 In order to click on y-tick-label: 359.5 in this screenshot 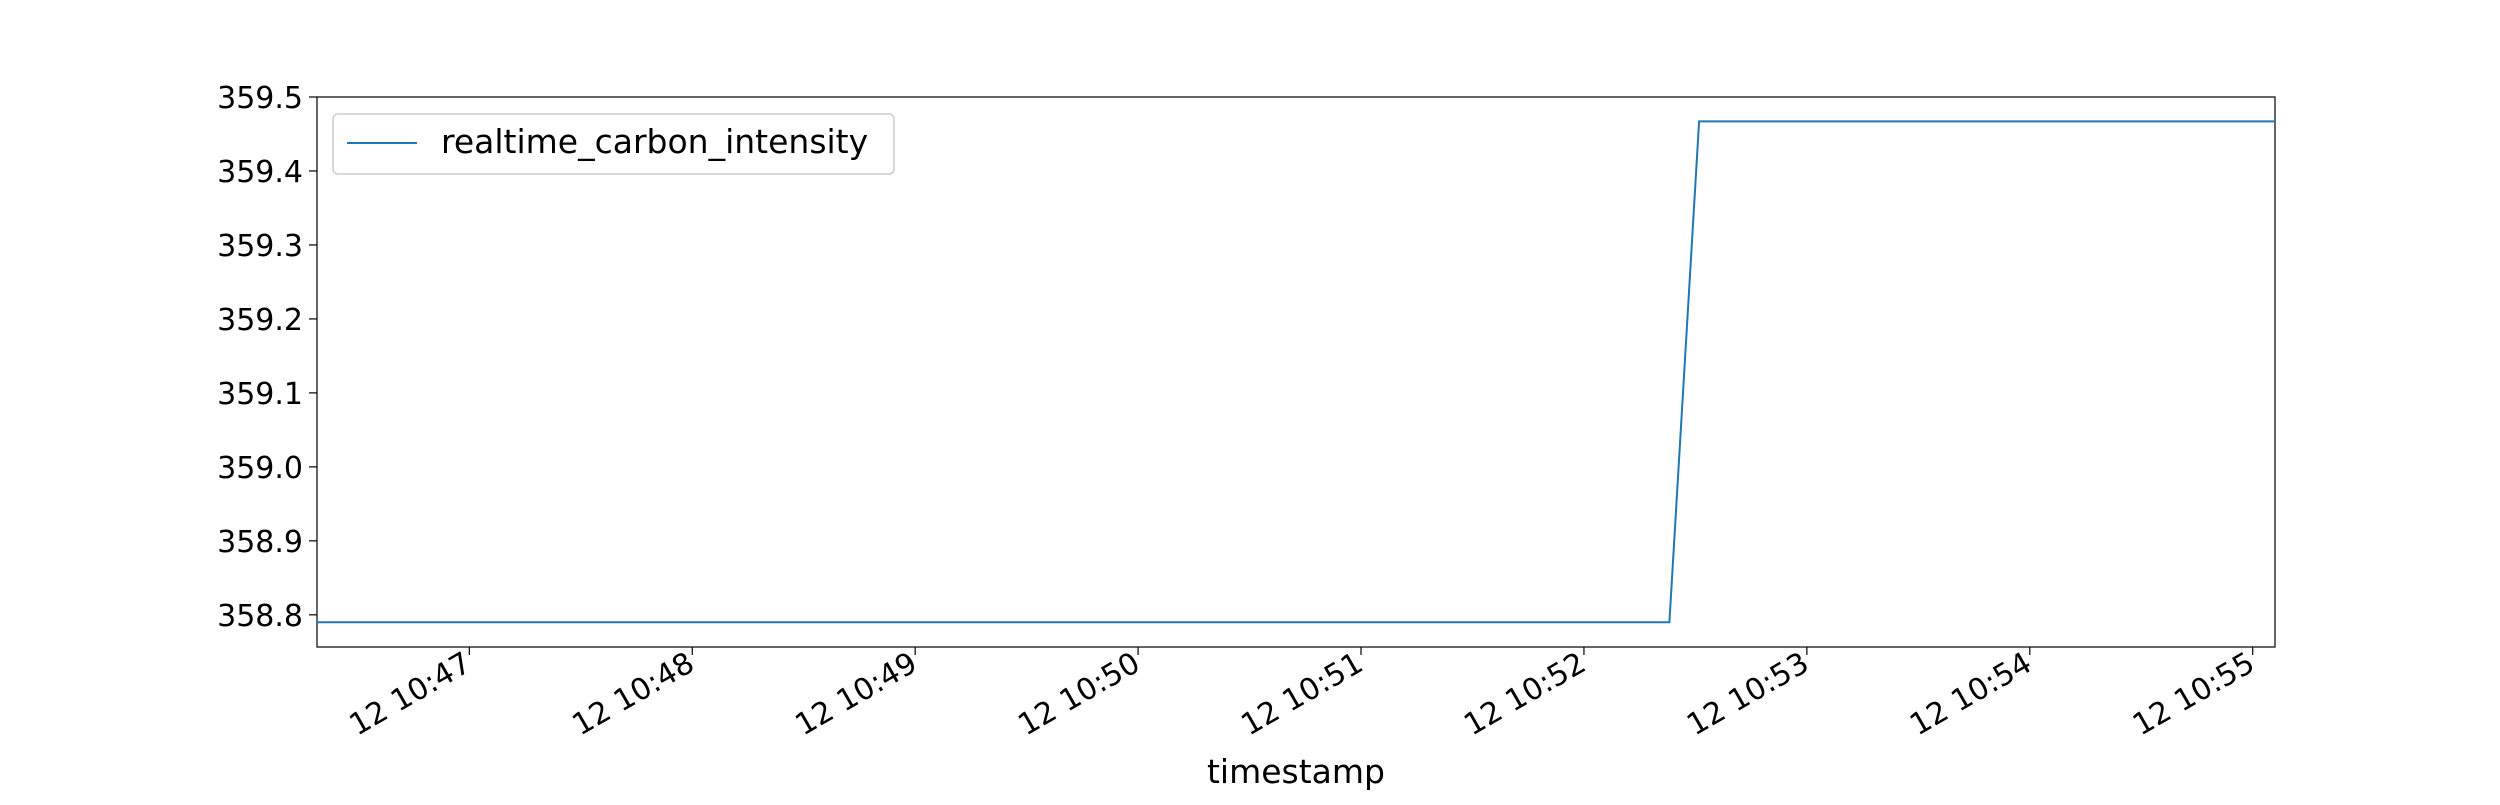, I will do `click(260, 98)`.